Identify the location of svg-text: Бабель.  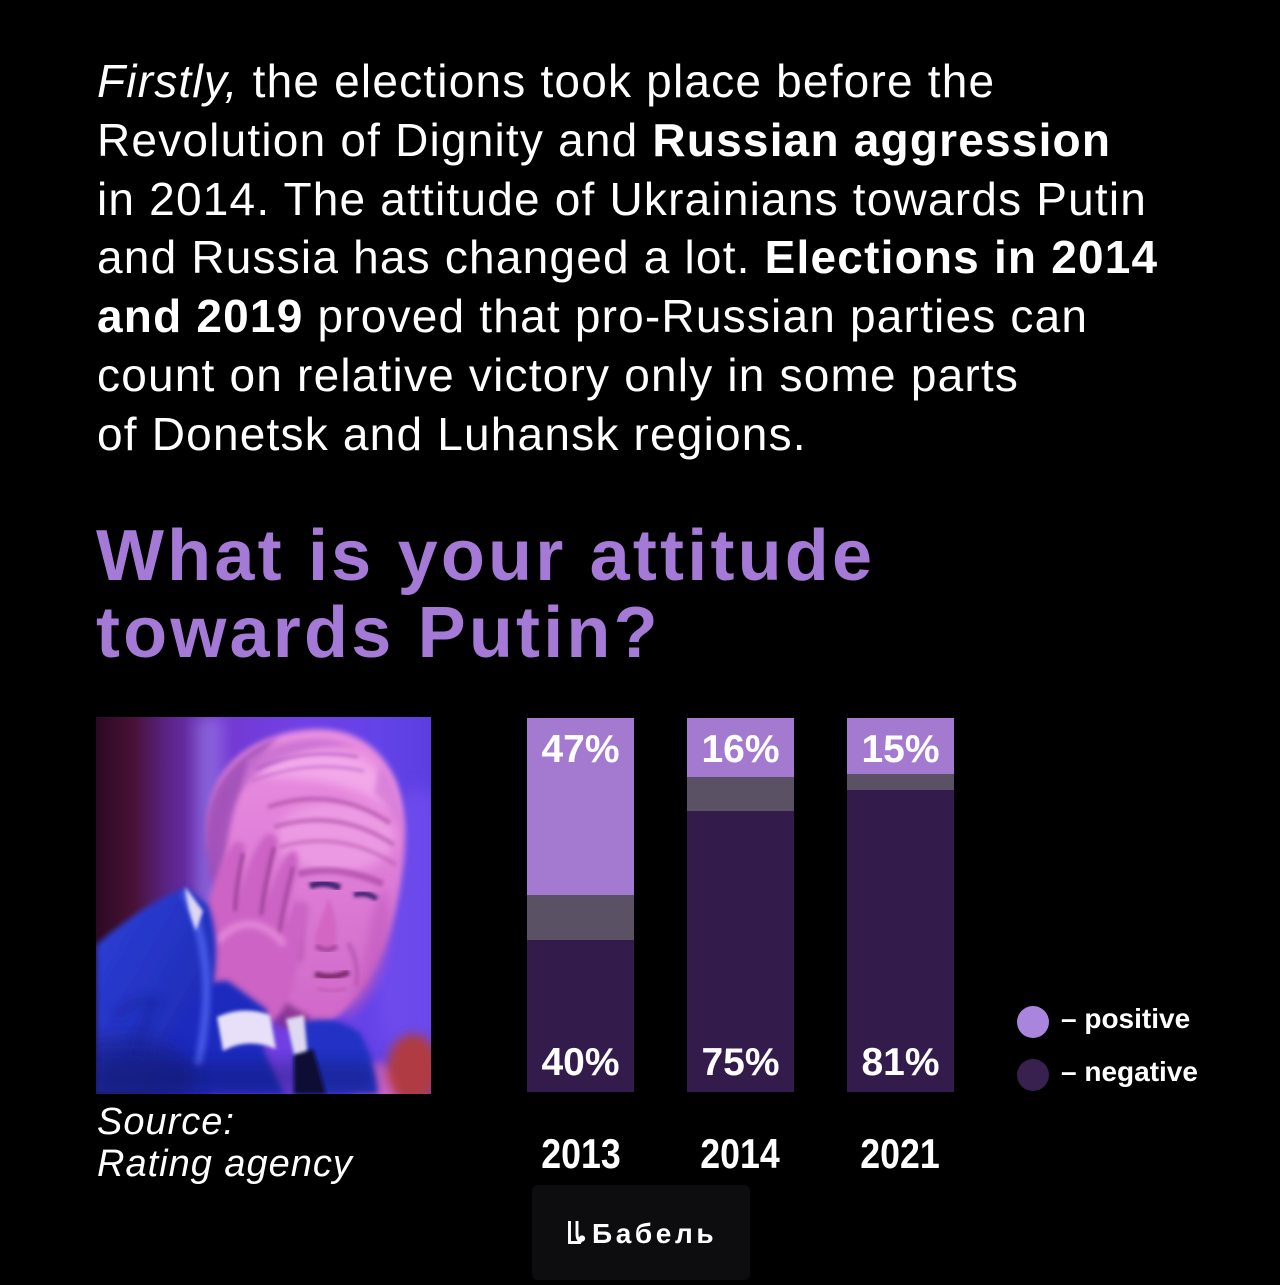
(654, 1233).